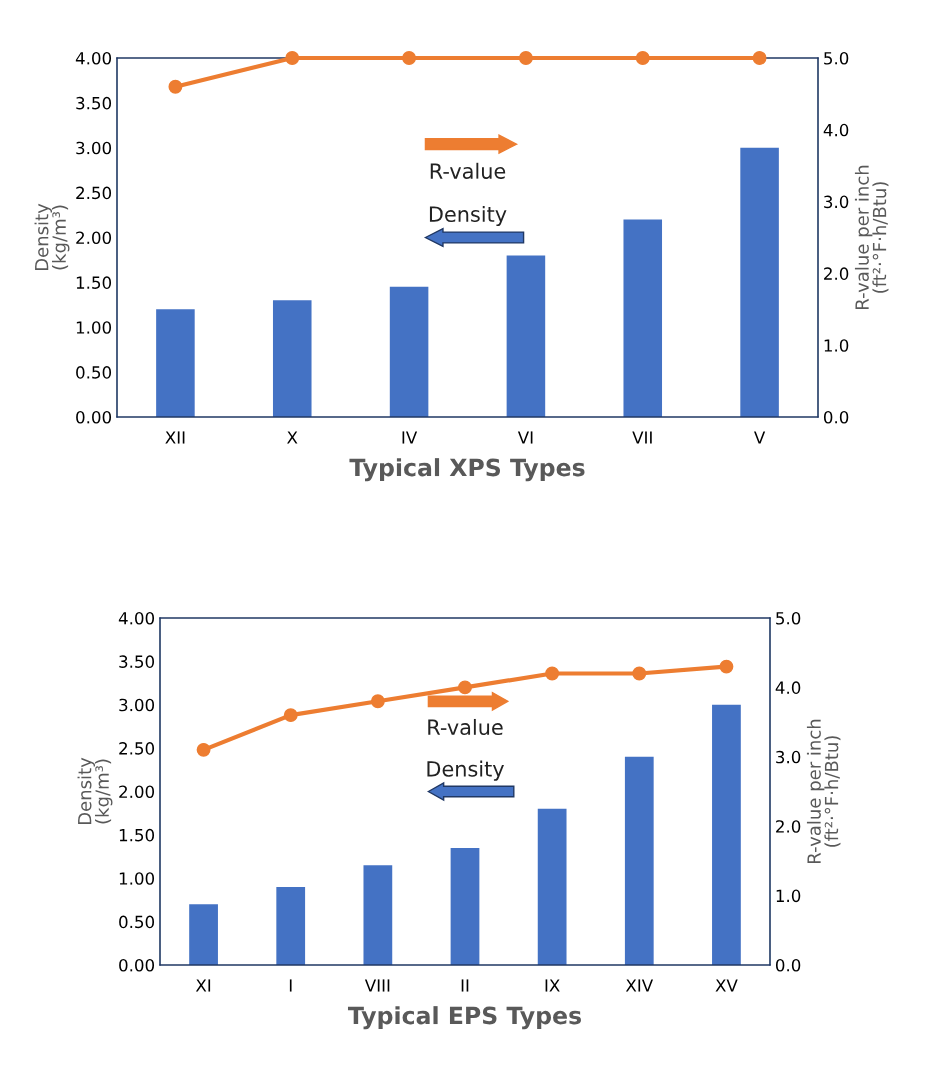 The width and height of the screenshot is (930, 1085). Describe the element at coordinates (175, 437) in the screenshot. I see `x-tick-label: XII` at that location.